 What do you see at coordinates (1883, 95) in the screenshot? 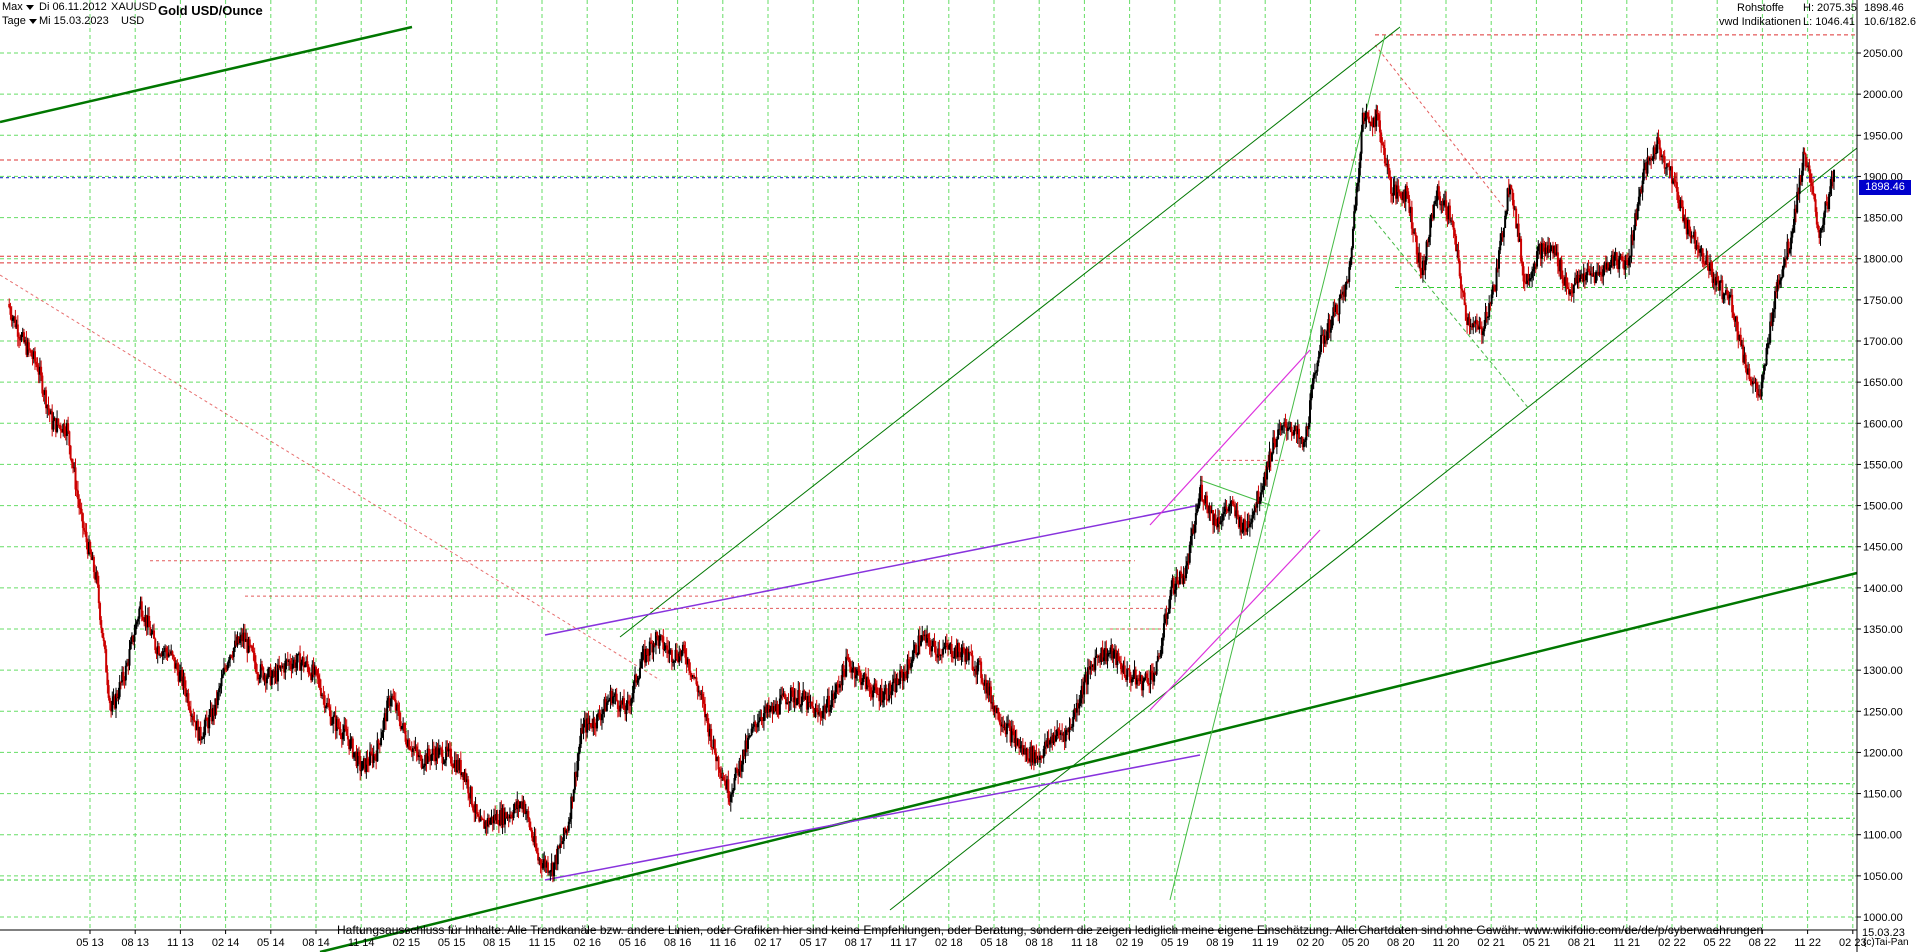
I see `y-tick-label: 2000.00` at bounding box center [1883, 95].